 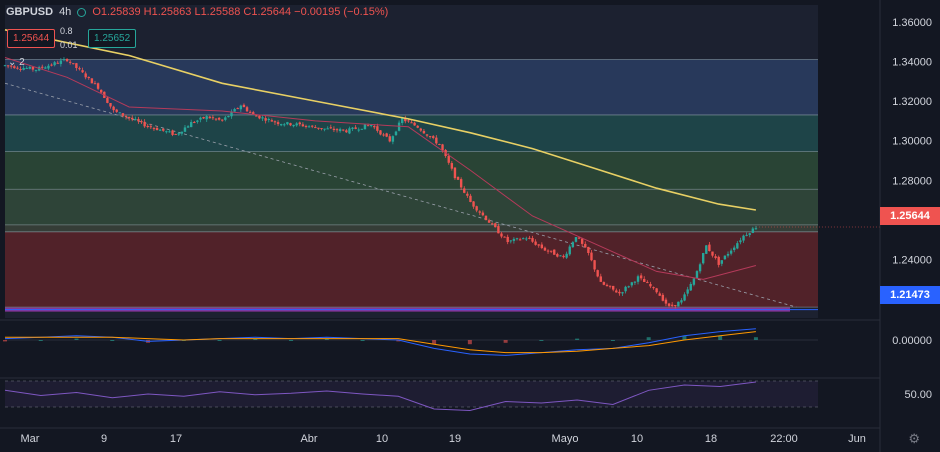 What do you see at coordinates (308, 439) in the screenshot?
I see `x-tick-label: Abr` at bounding box center [308, 439].